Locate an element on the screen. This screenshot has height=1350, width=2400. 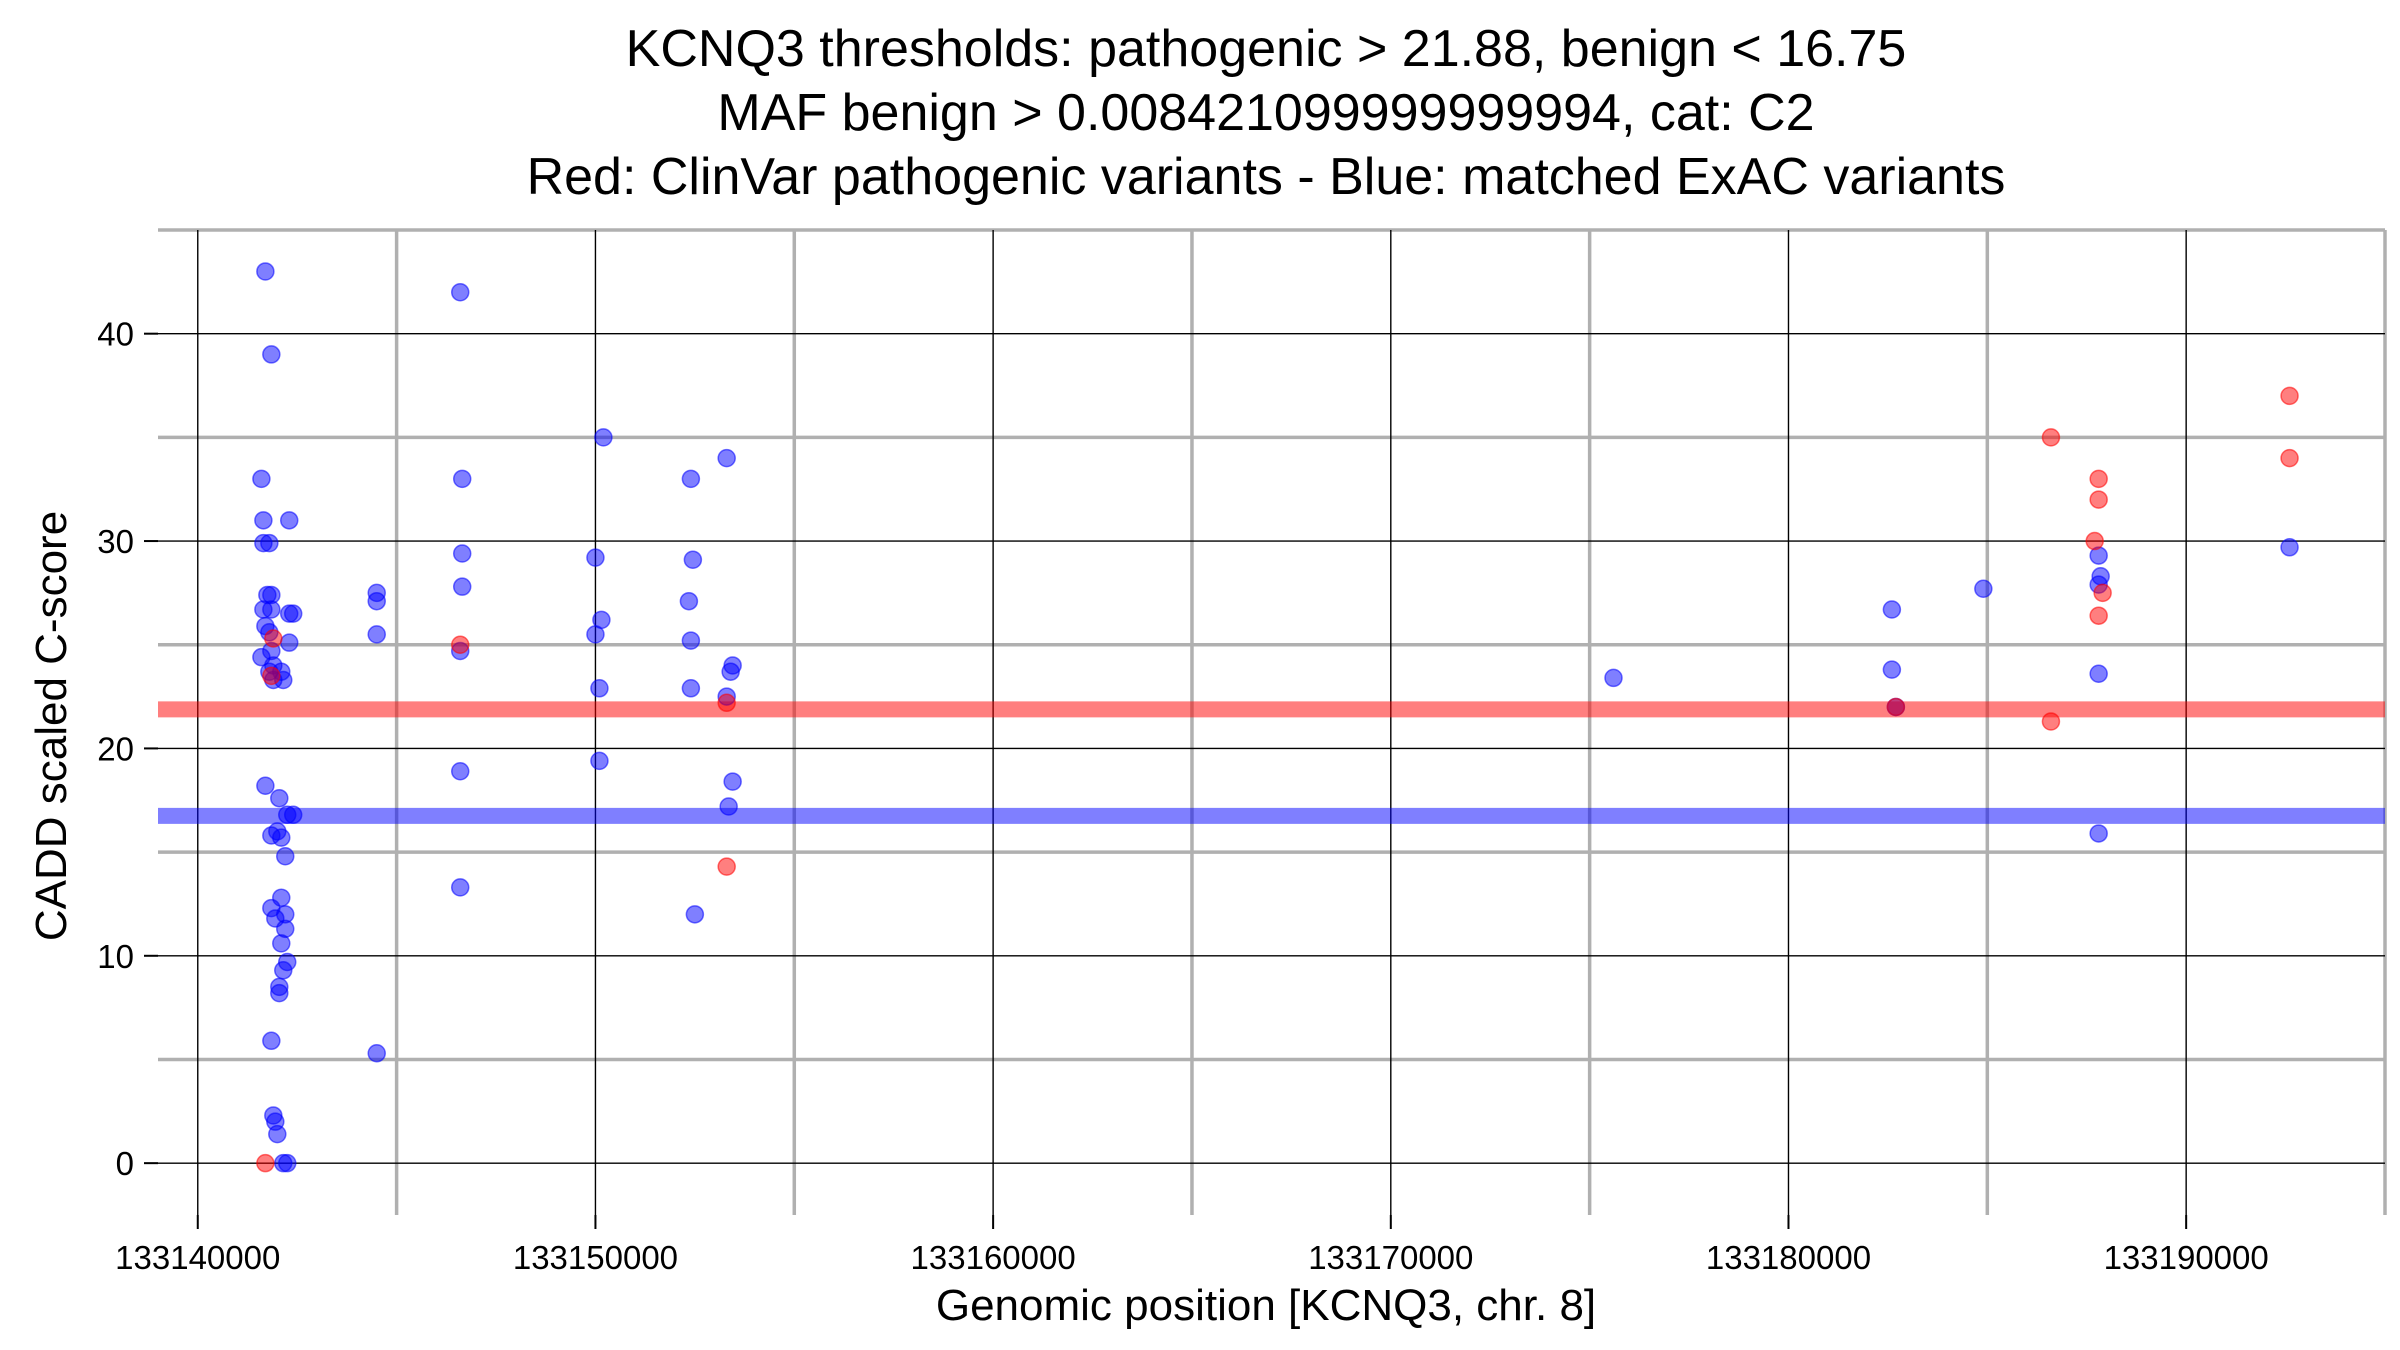
y-tick-label: 30 is located at coordinates (115, 541).